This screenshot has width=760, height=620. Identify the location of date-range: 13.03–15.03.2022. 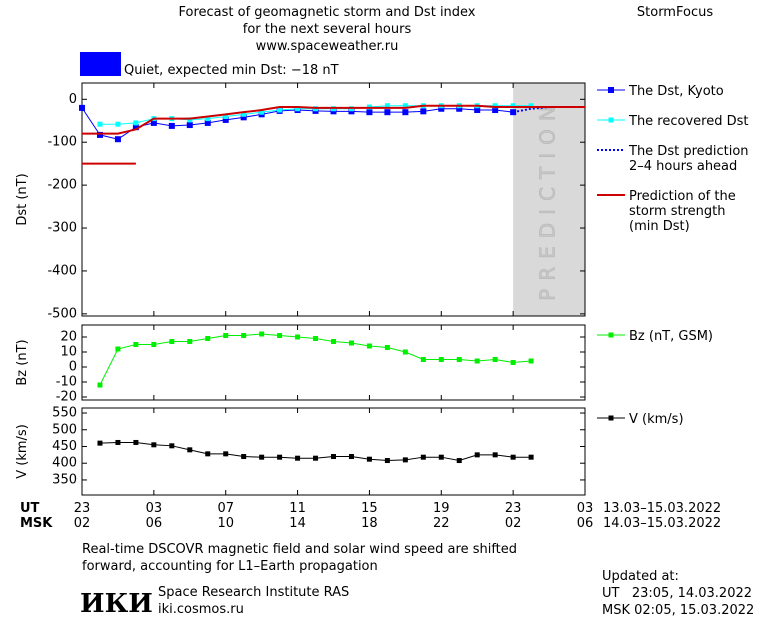
(662, 508).